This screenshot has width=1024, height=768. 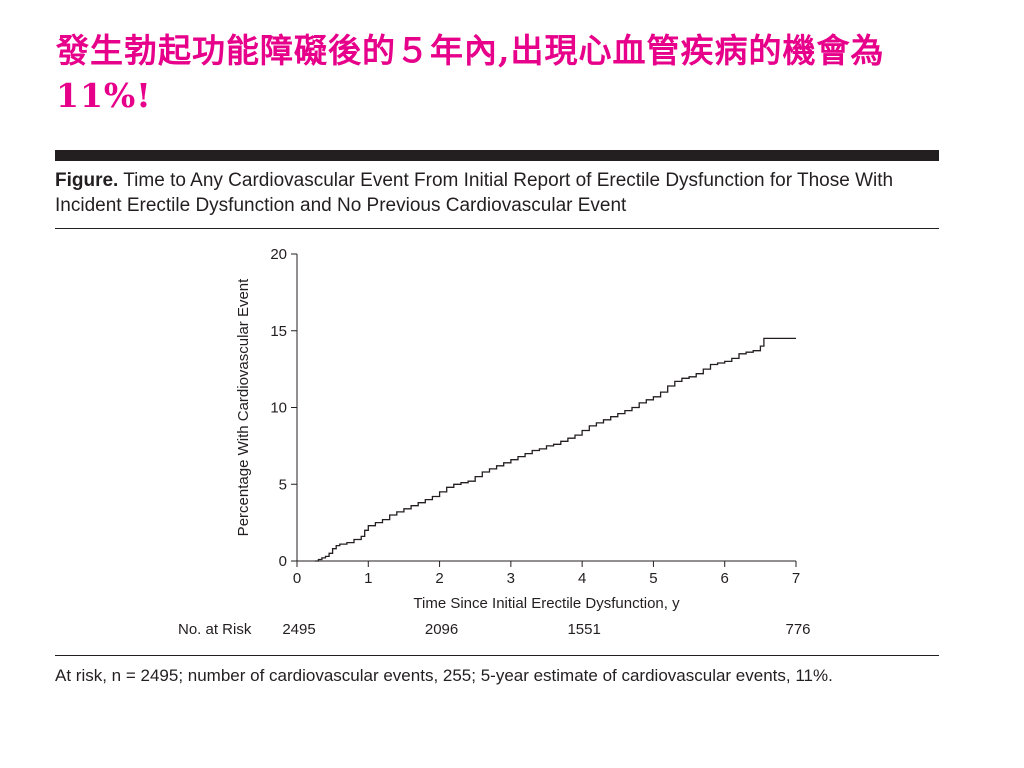 I want to click on figure-bottom-rule, so click(x=497, y=655).